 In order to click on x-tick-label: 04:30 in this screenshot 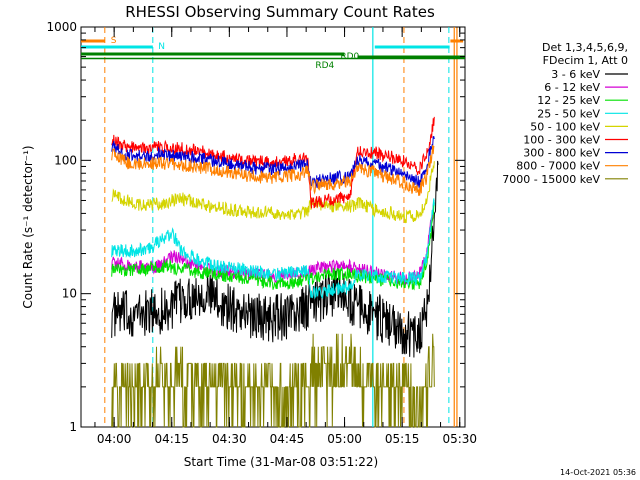, I will do `click(229, 439)`.